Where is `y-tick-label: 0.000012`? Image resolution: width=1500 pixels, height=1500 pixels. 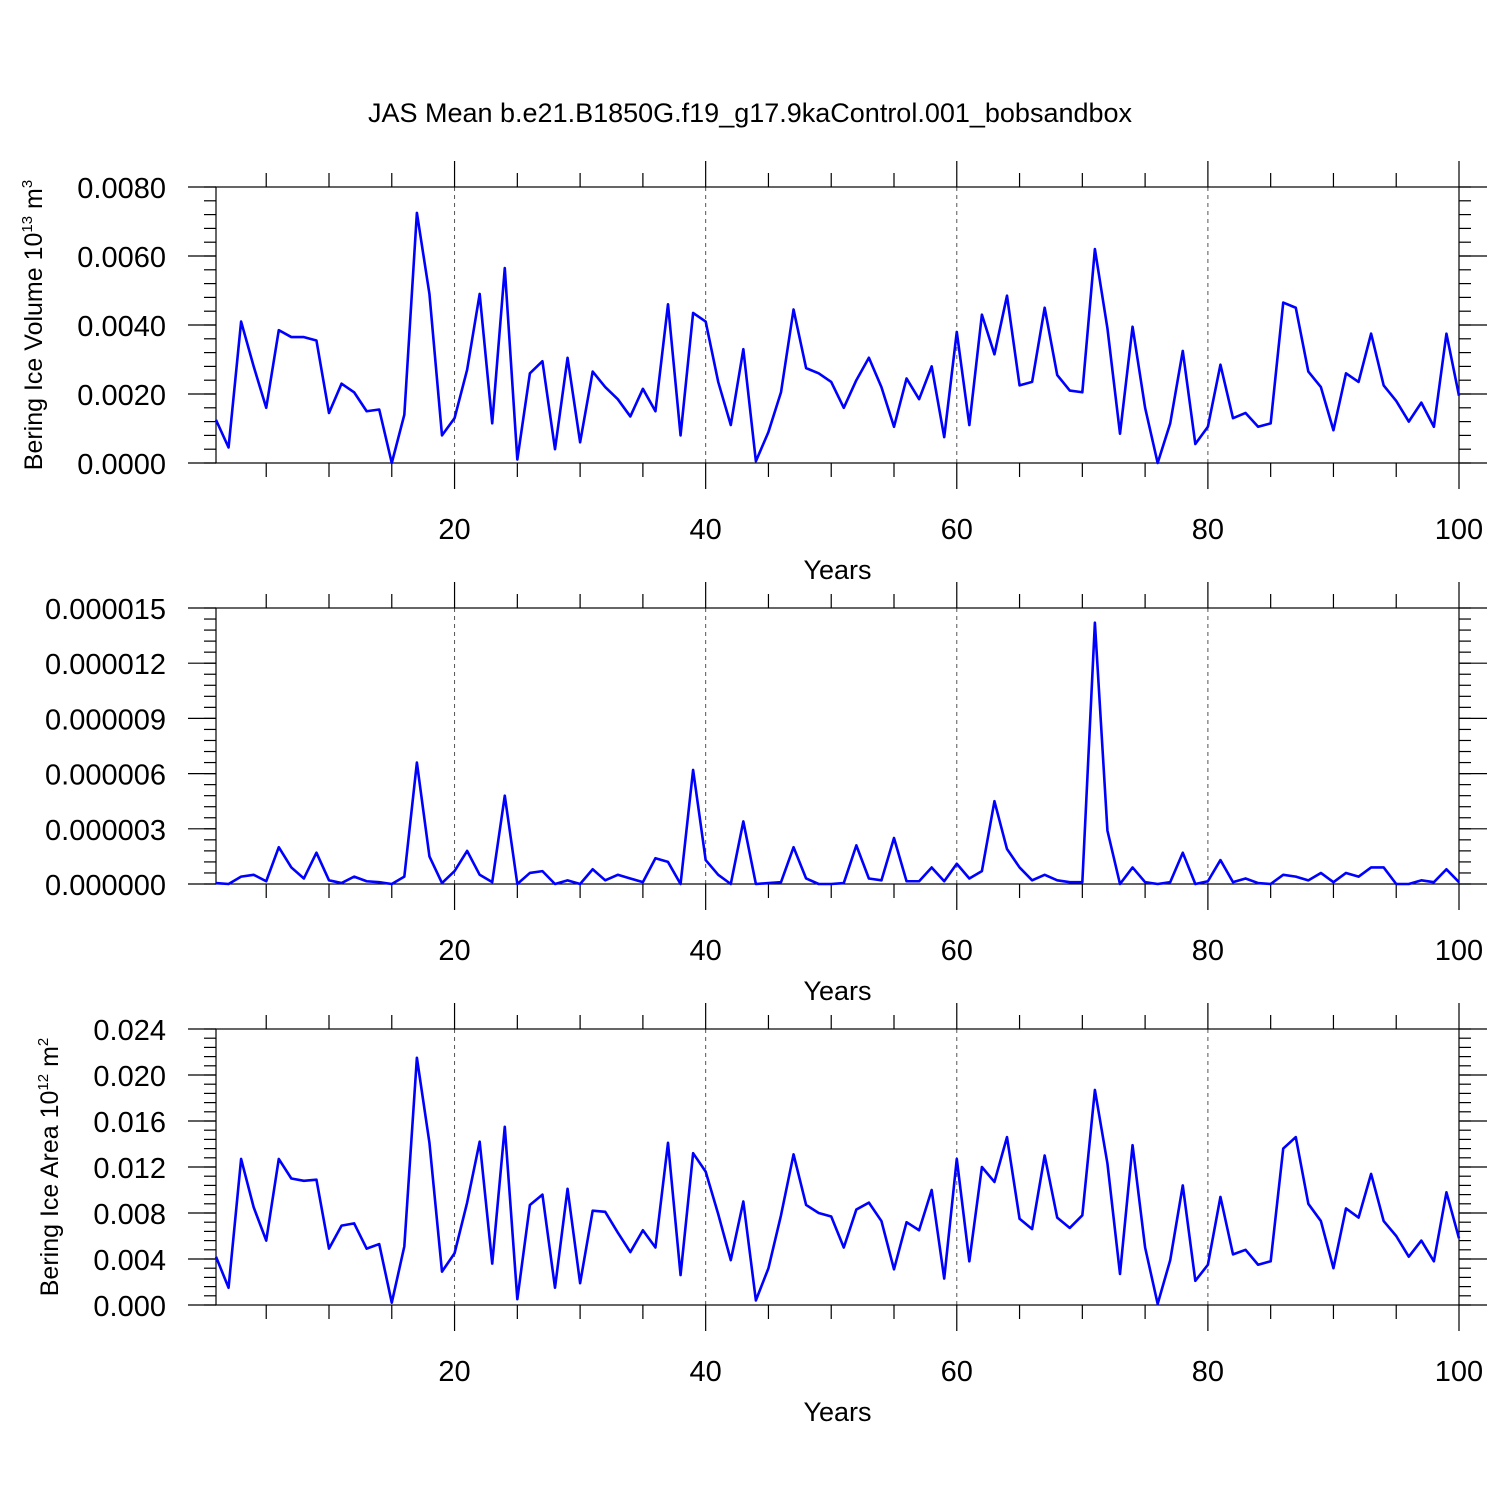 y-tick-label: 0.000012 is located at coordinates (105, 665).